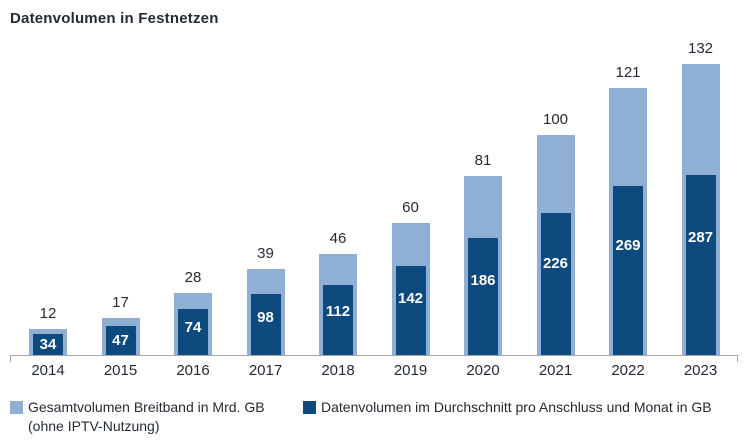 The width and height of the screenshot is (750, 445). I want to click on per-connection-value-label: 47, so click(120, 340).